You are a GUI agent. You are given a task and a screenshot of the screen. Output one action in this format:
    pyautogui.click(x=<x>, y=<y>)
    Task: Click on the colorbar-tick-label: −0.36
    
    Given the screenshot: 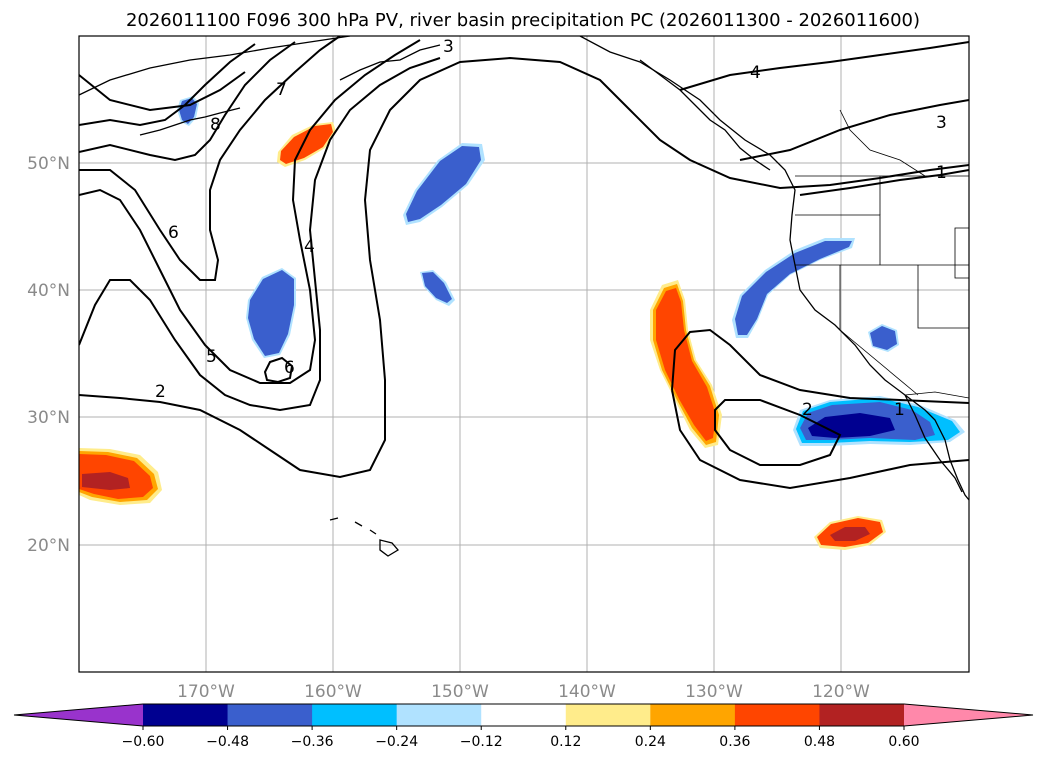 What is the action you would take?
    pyautogui.click(x=312, y=742)
    